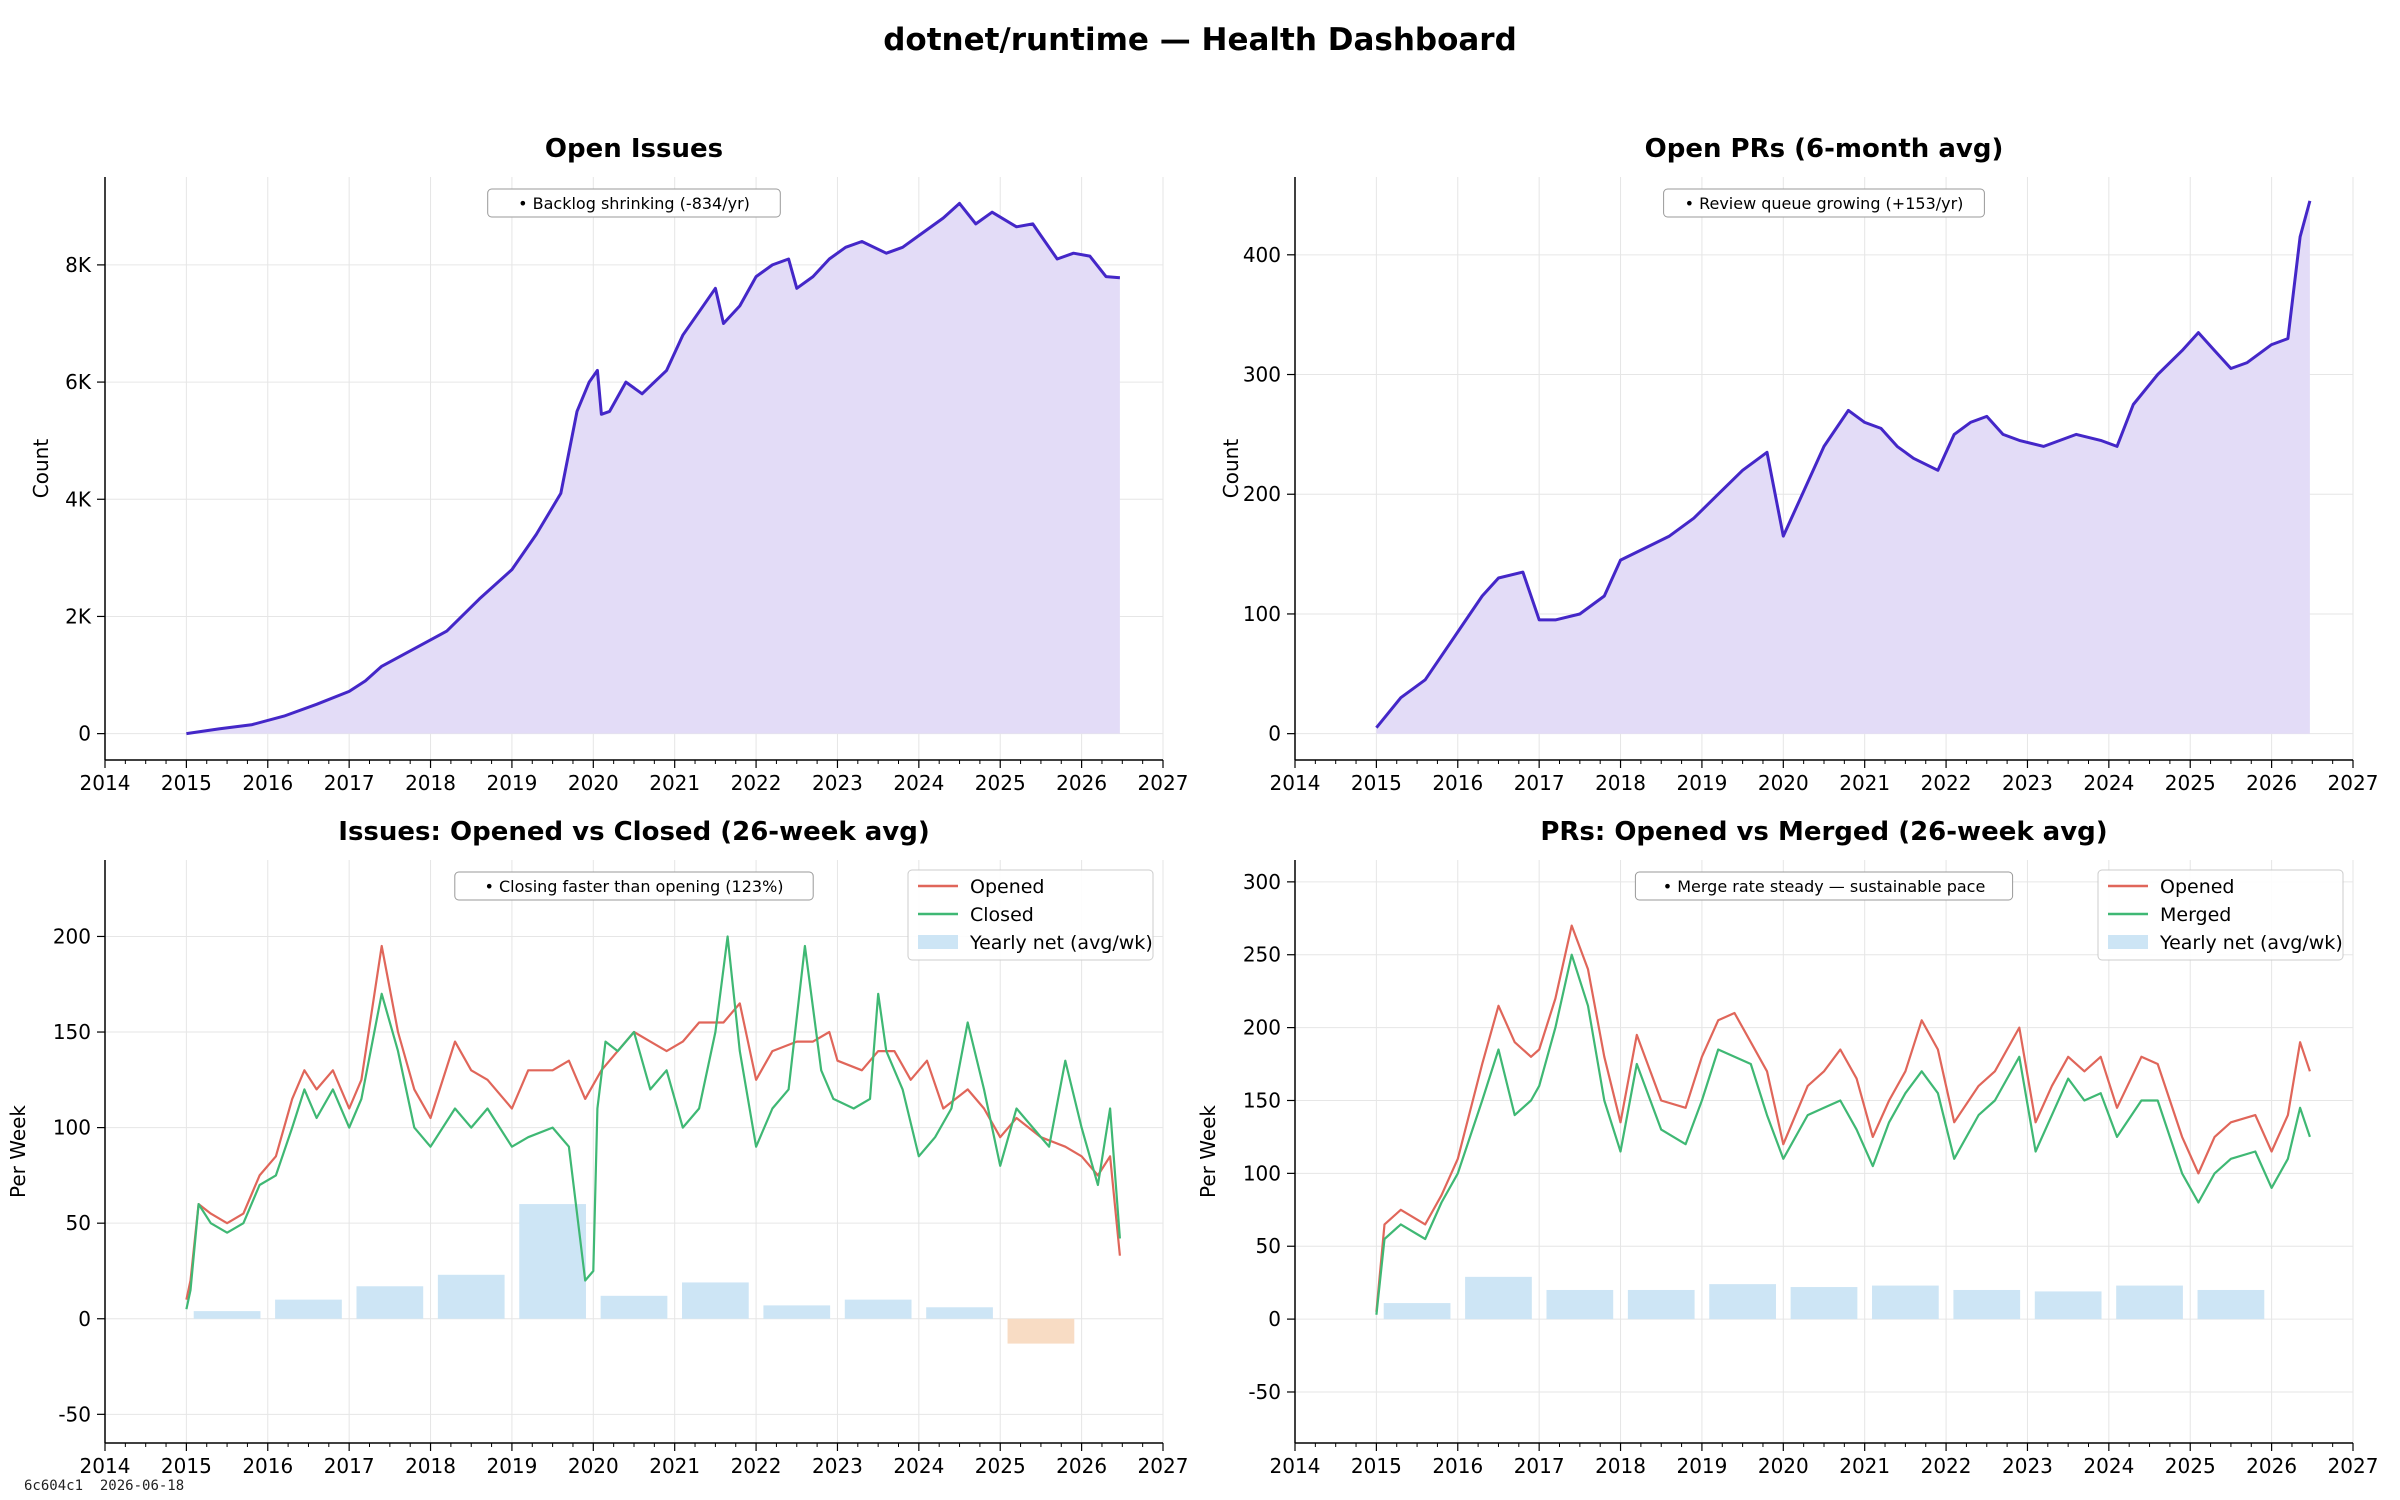 The height and width of the screenshot is (1500, 2400). Describe the element at coordinates (1041, 1331) in the screenshot. I see `net-bar-2025` at that location.